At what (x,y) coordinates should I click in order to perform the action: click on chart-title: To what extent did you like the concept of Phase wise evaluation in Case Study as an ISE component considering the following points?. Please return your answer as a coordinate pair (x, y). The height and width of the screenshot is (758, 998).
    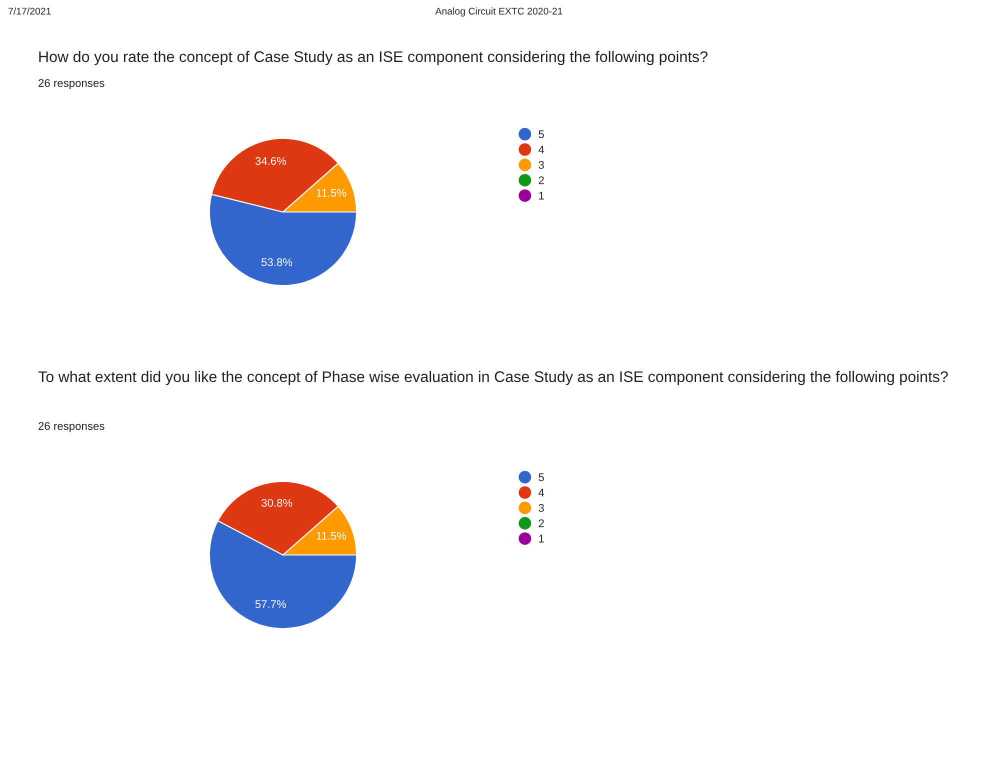
    Looking at the image, I should click on (493, 378).